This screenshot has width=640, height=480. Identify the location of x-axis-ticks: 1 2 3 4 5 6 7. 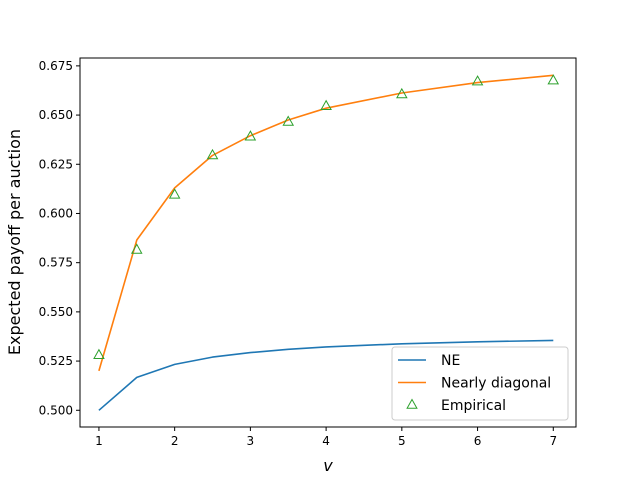
(326, 437).